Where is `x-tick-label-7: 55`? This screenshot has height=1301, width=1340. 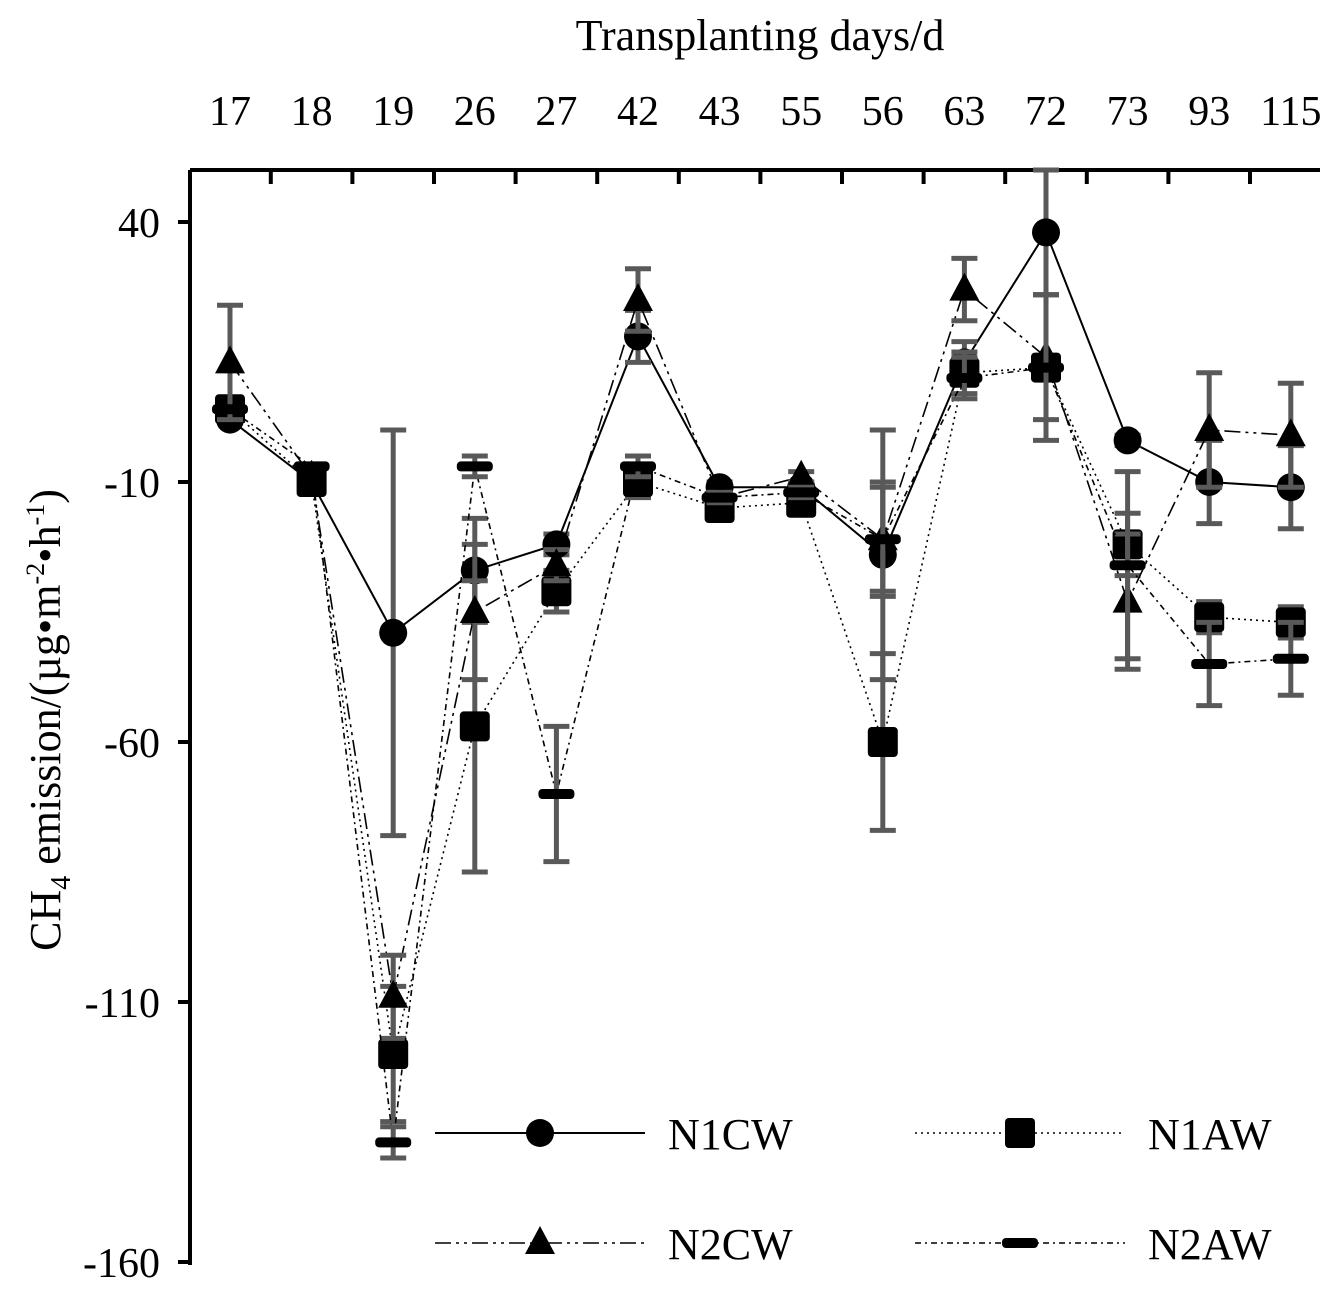 x-tick-label-7: 55 is located at coordinates (801, 112).